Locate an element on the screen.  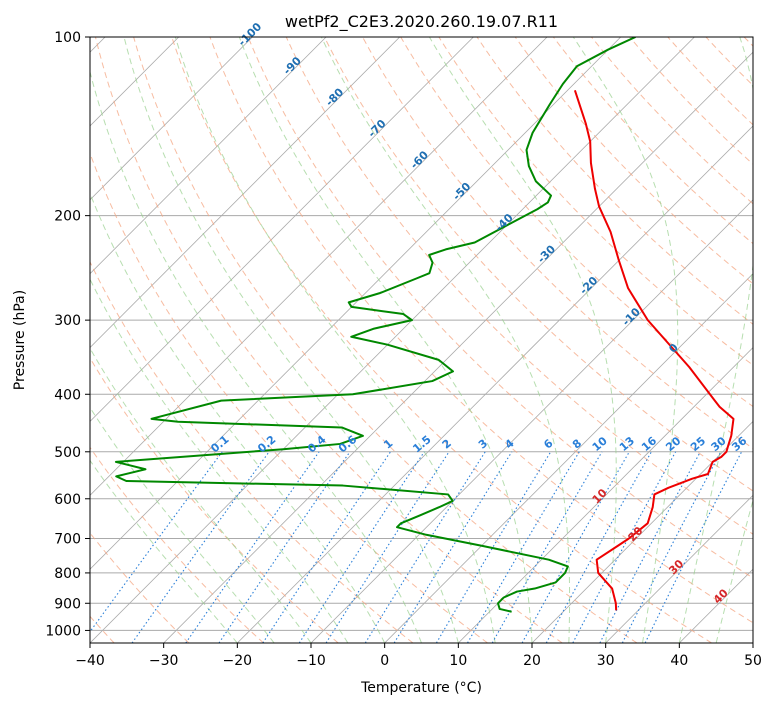
x-tick-label: 20 is located at coordinates (532, 661).